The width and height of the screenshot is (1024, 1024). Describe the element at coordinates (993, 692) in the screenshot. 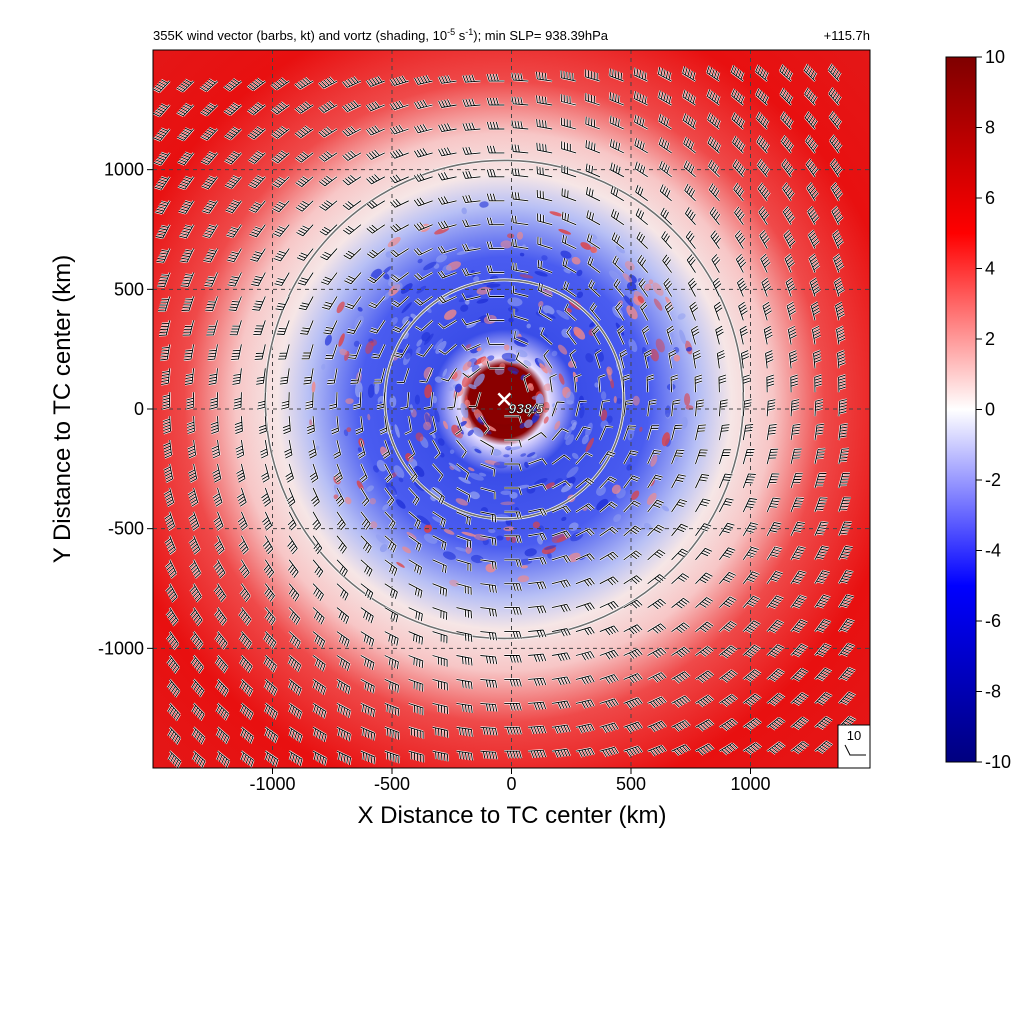

I see `colorbar-tick-label: -8` at that location.